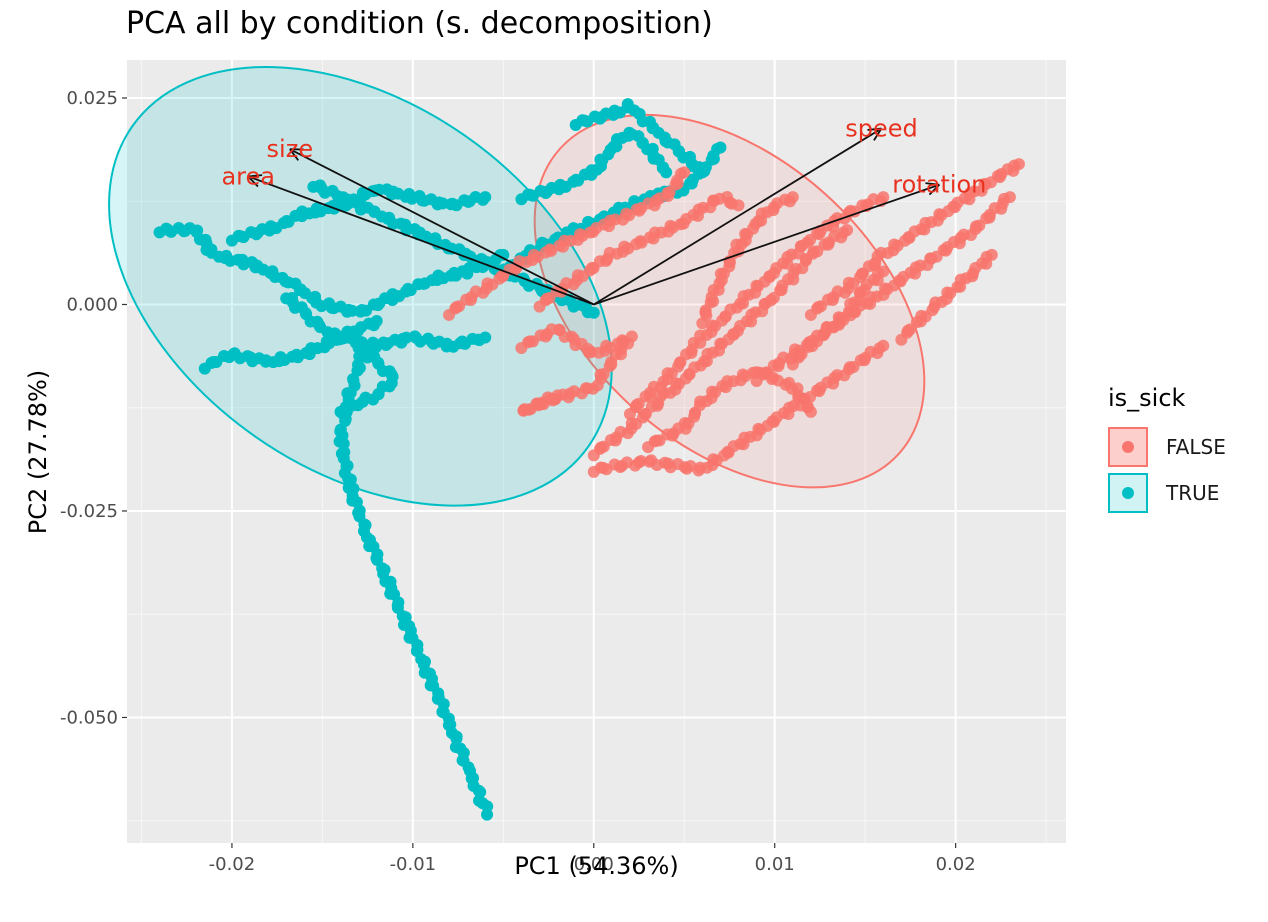  I want to click on chart-title: PCA all by condition (s. decomposition), so click(419, 23).